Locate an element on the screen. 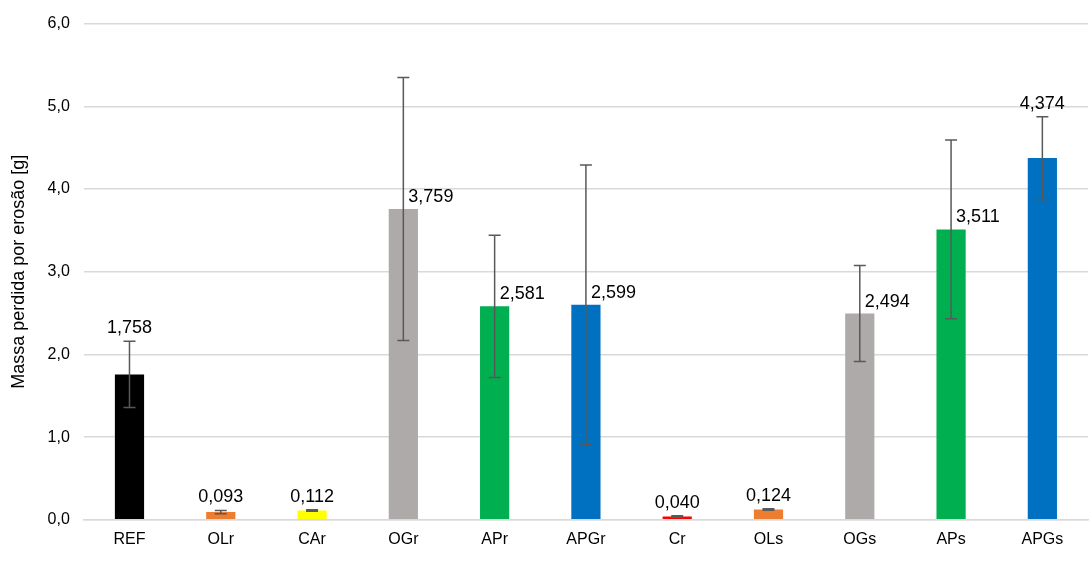 Image resolution: width=1092 pixels, height=563 pixels. y-axis-title: Massa perdida por erosão [g] is located at coordinates (17, 271).